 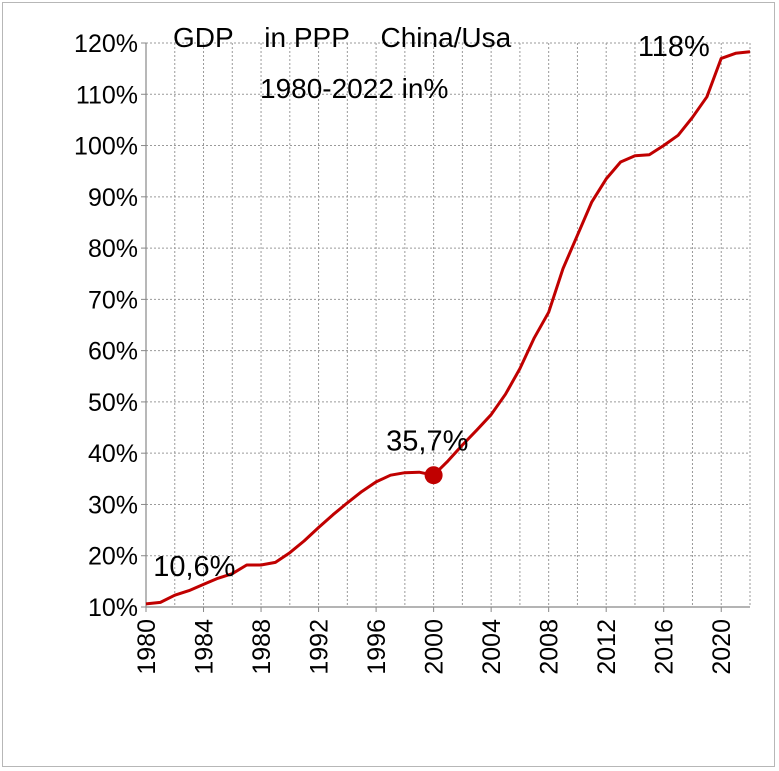 What do you see at coordinates (147, 647) in the screenshot?
I see `x-tick-label: 1980` at bounding box center [147, 647].